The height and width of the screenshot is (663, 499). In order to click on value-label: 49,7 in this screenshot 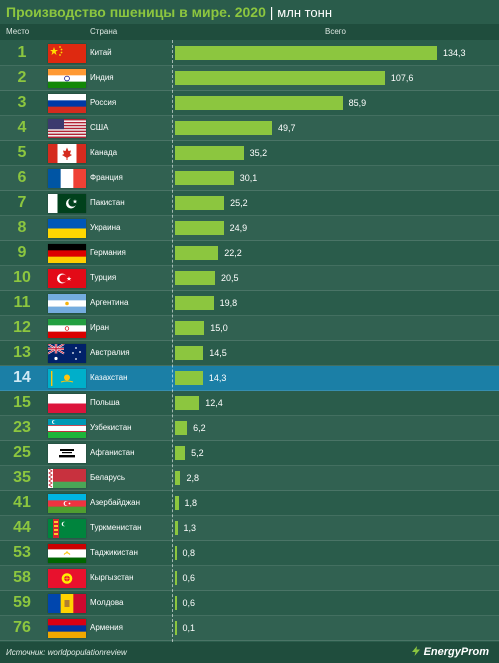, I will do `click(286, 128)`.